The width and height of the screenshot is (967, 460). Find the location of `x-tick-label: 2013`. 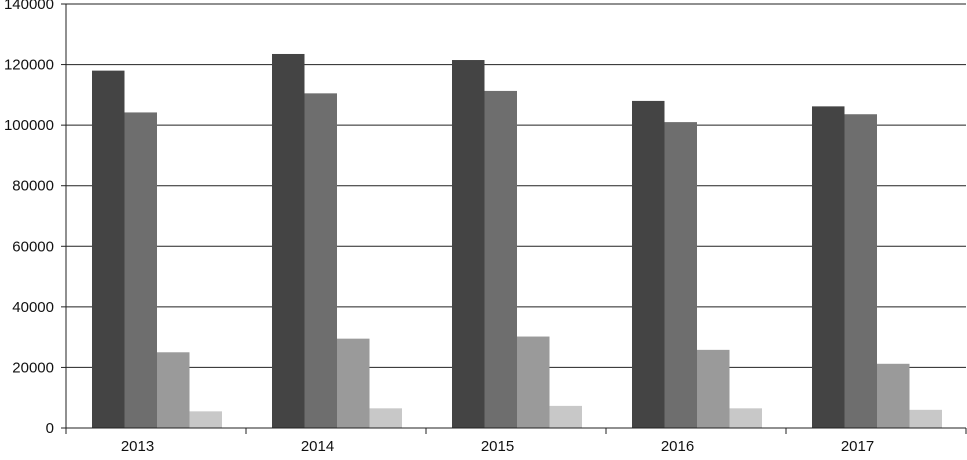

x-tick-label: 2013 is located at coordinates (137, 446).